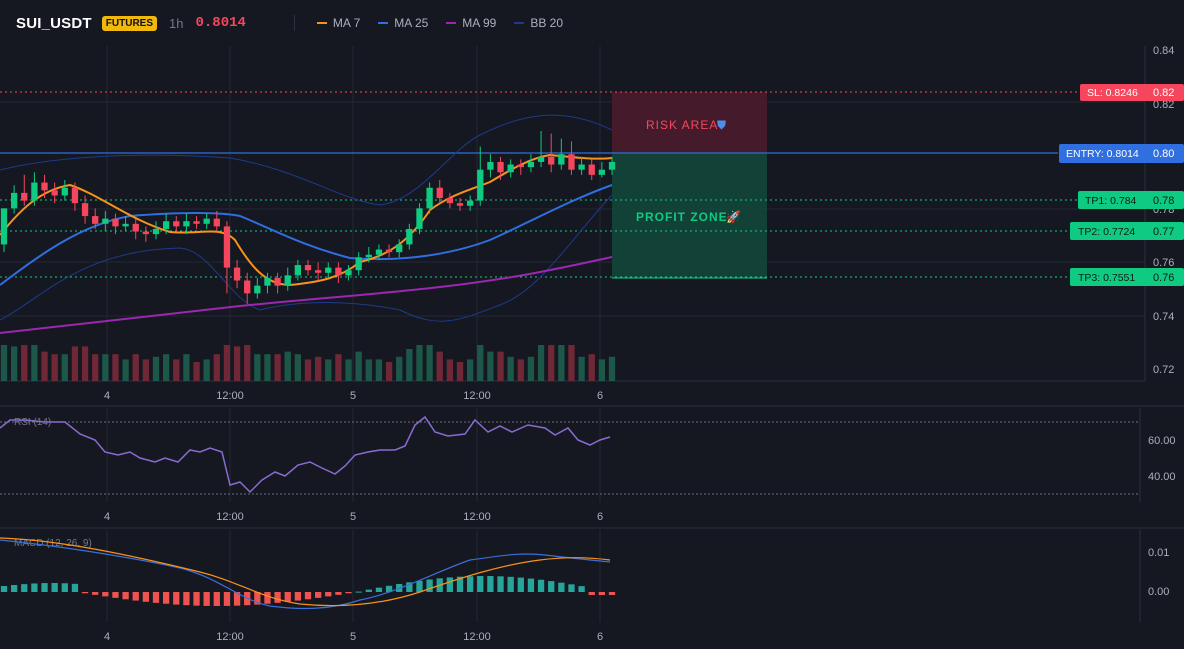 The width and height of the screenshot is (1184, 649). What do you see at coordinates (54, 23) in the screenshot?
I see `symbol-label: SUI_USDT` at bounding box center [54, 23].